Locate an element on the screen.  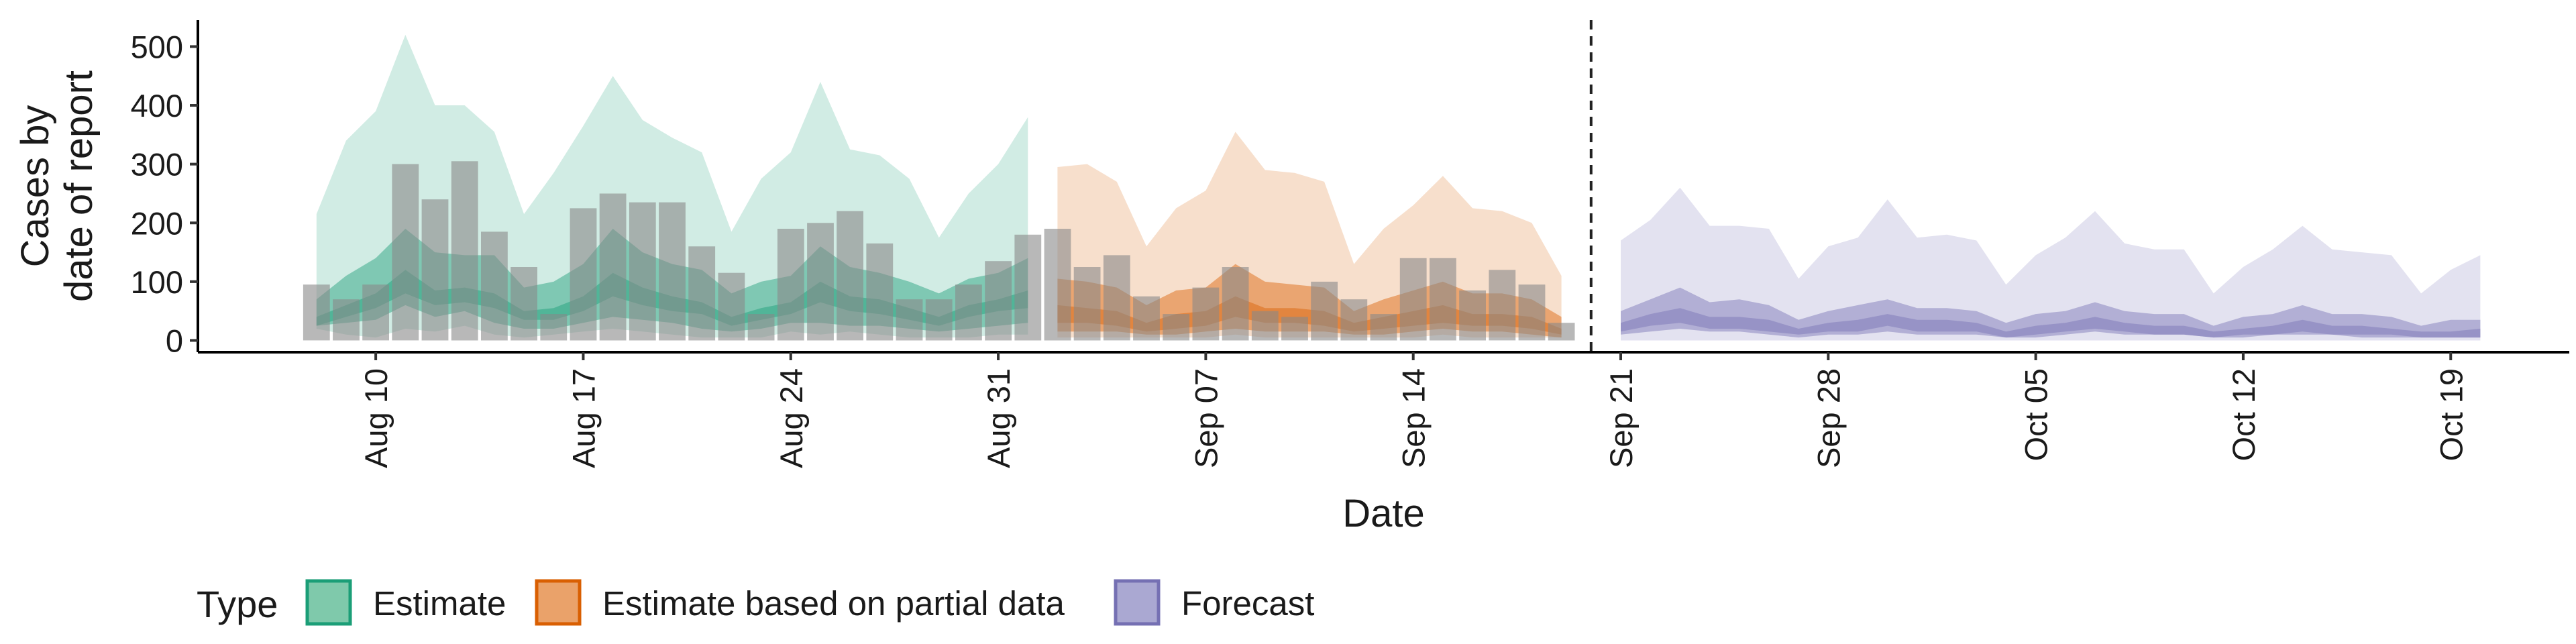
x-axis-label: Date is located at coordinates (1383, 513).